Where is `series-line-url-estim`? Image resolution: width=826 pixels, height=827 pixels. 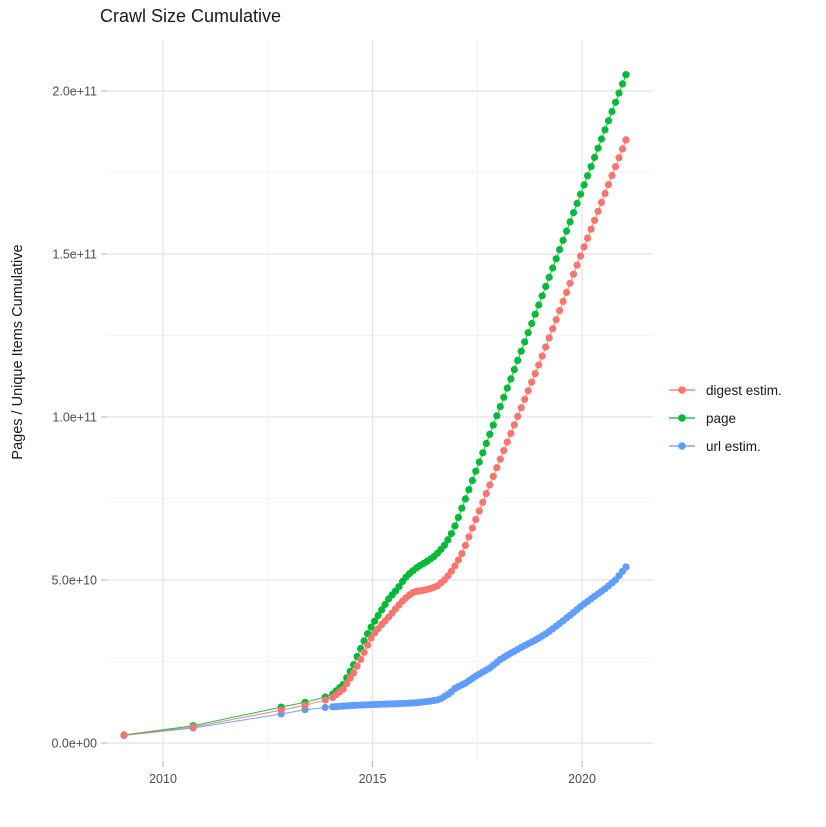
series-line-url-estim is located at coordinates (375, 651).